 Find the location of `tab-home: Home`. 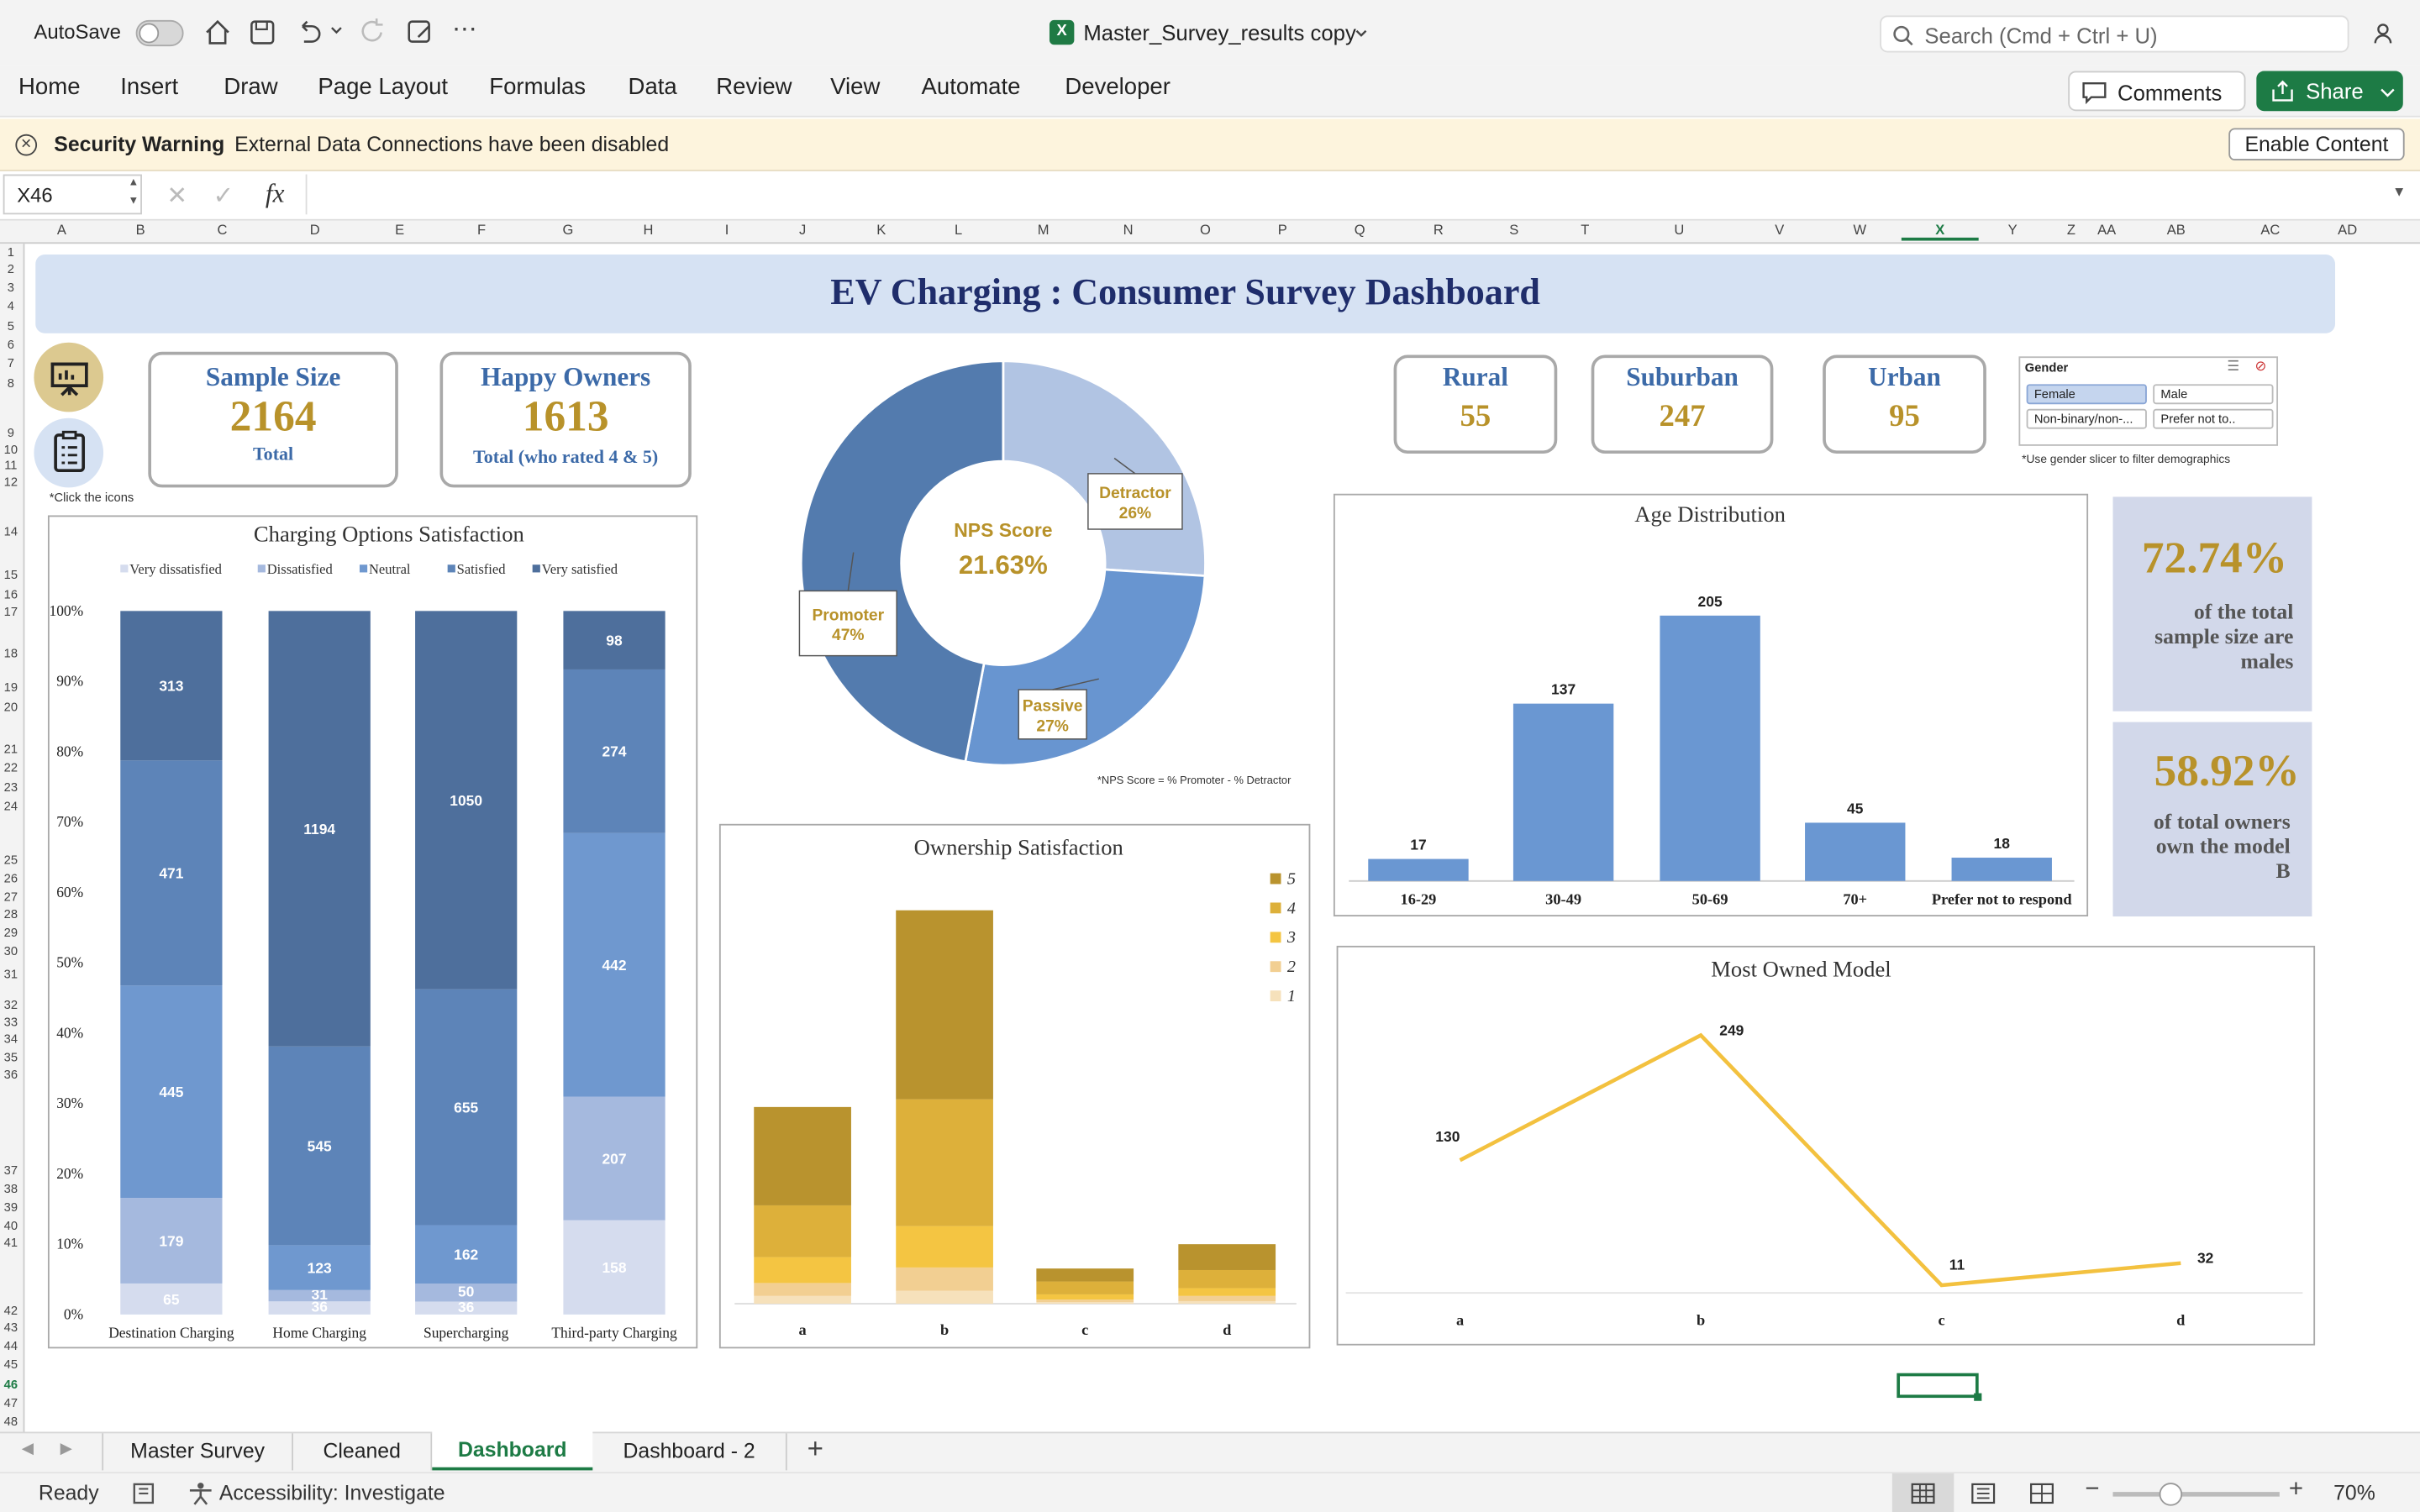

tab-home: Home is located at coordinates (50, 87).